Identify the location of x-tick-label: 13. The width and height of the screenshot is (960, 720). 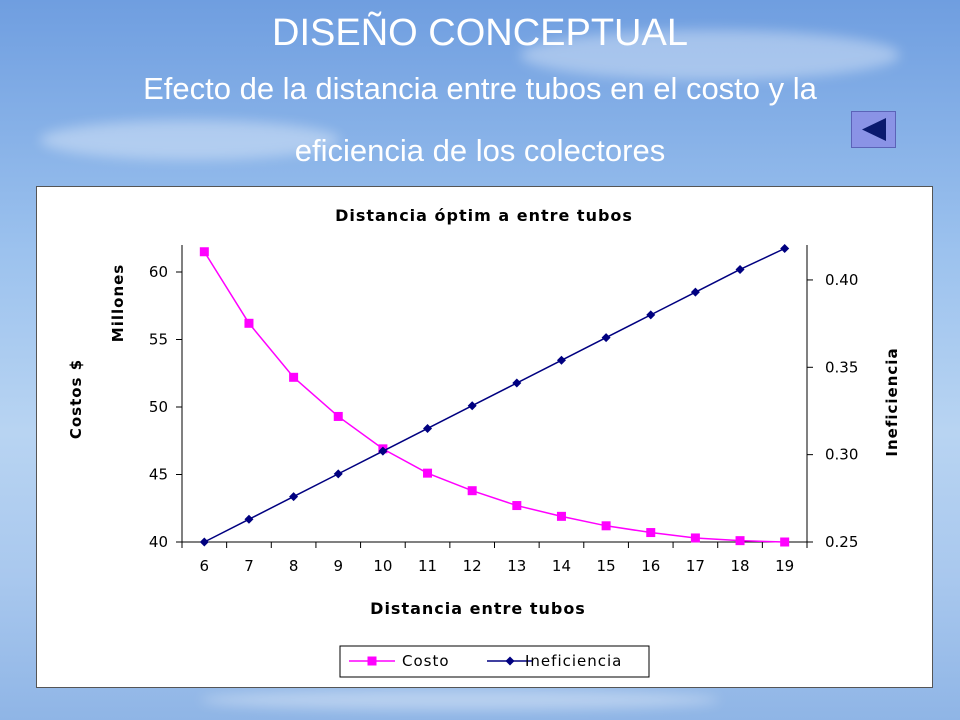
(516, 566).